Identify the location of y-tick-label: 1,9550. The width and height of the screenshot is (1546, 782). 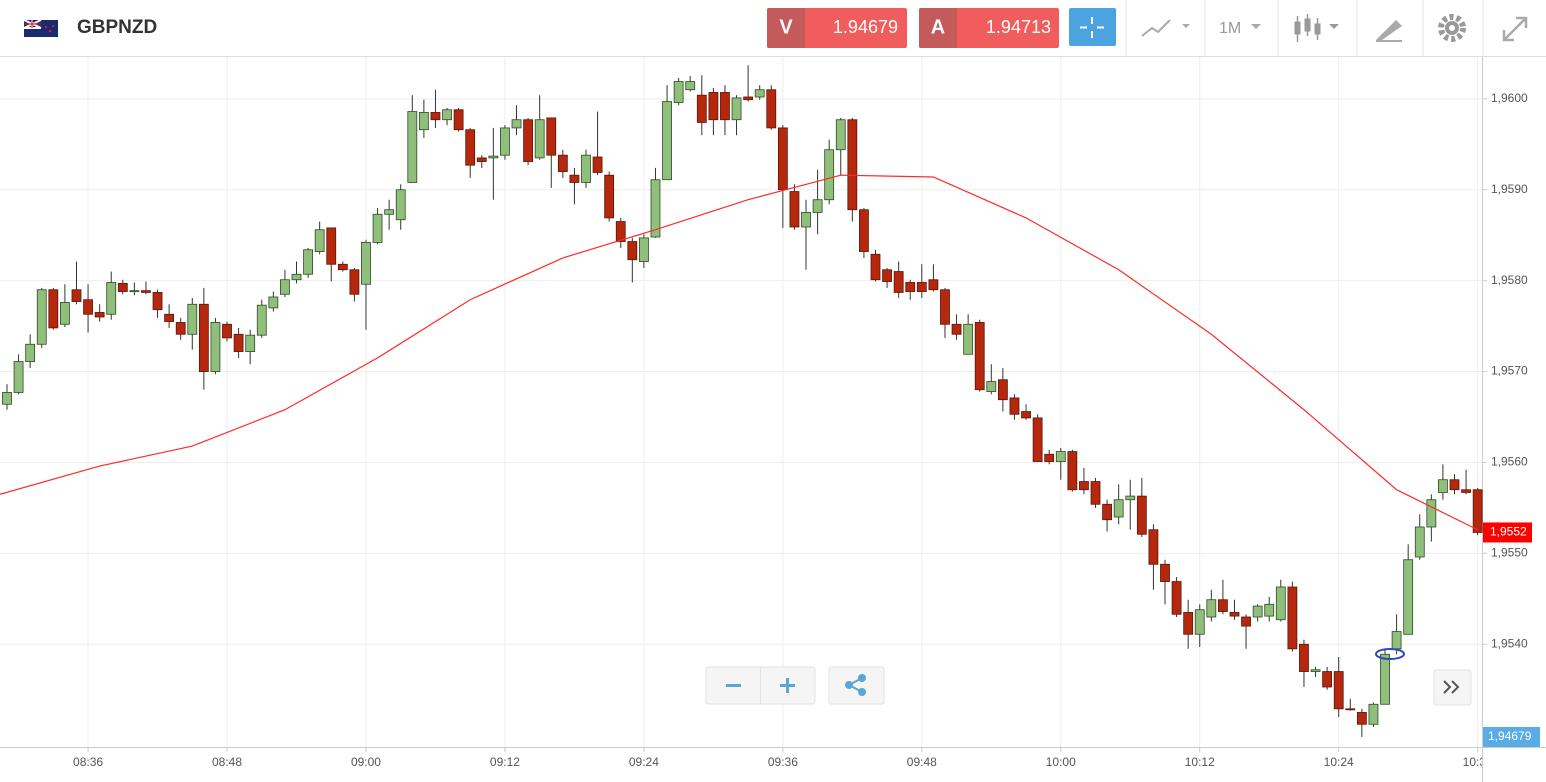
(1509, 553).